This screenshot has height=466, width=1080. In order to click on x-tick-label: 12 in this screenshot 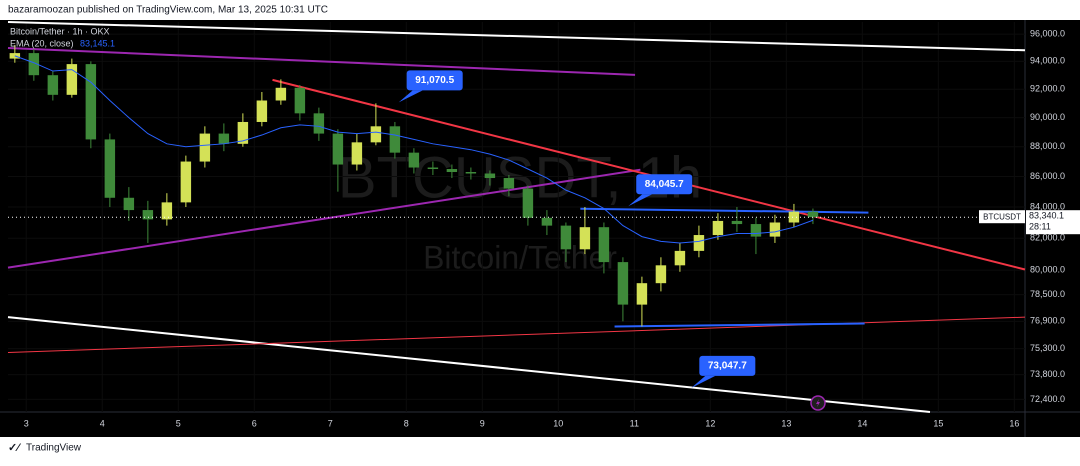, I will do `click(710, 423)`.